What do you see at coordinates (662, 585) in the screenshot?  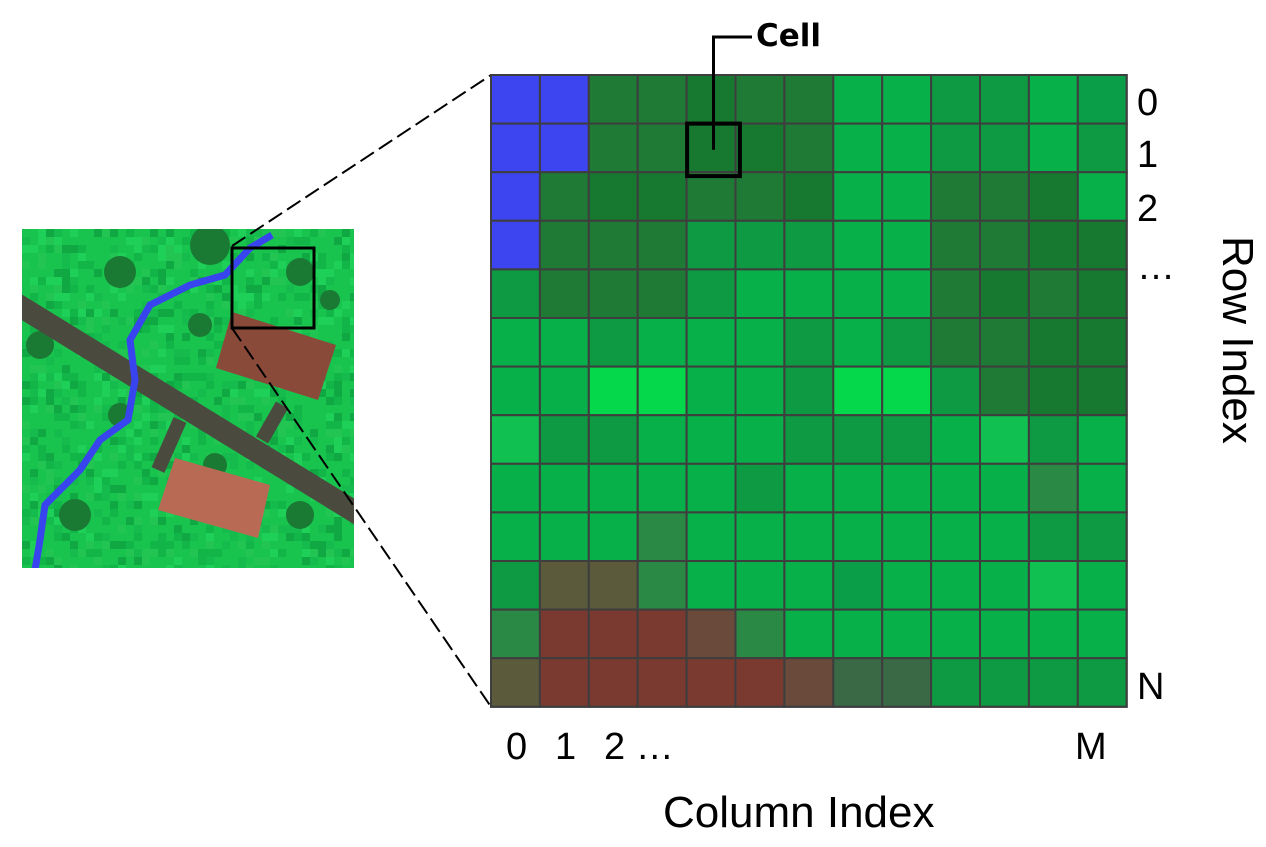 I see `raster-cell-r10-c3` at bounding box center [662, 585].